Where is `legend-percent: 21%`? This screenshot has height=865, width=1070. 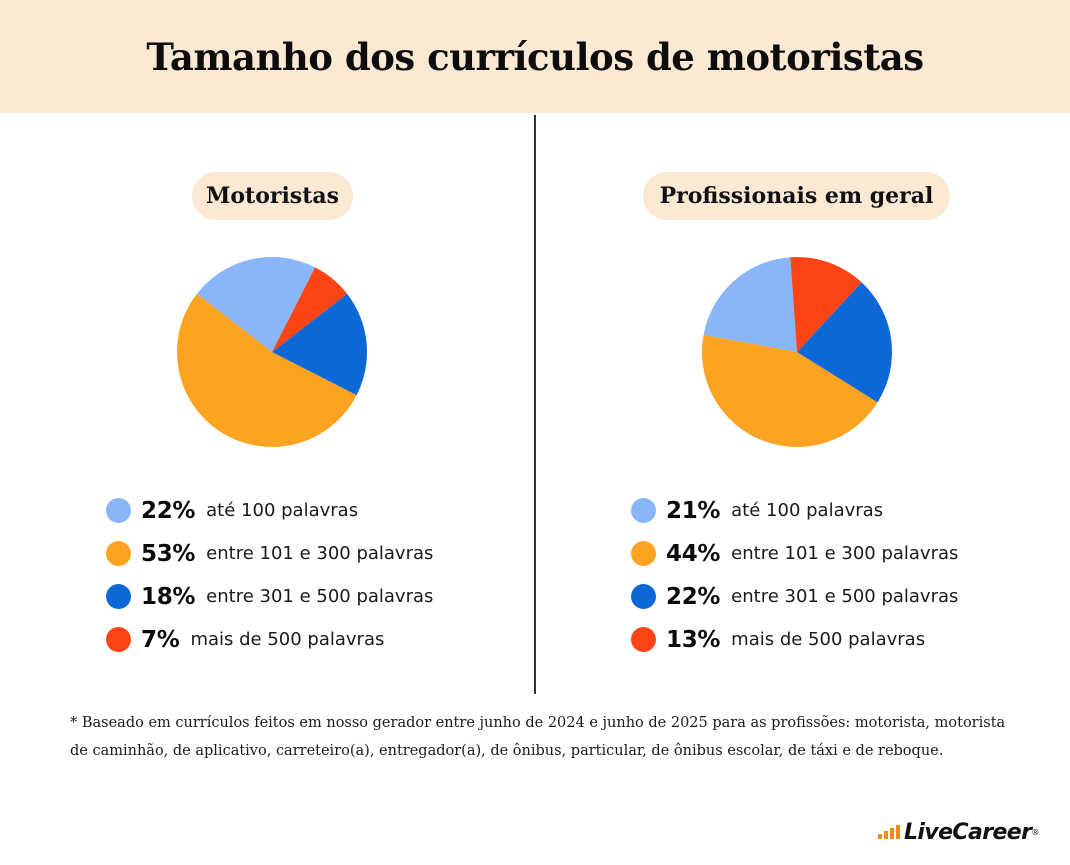
legend-percent: 21% is located at coordinates (693, 510).